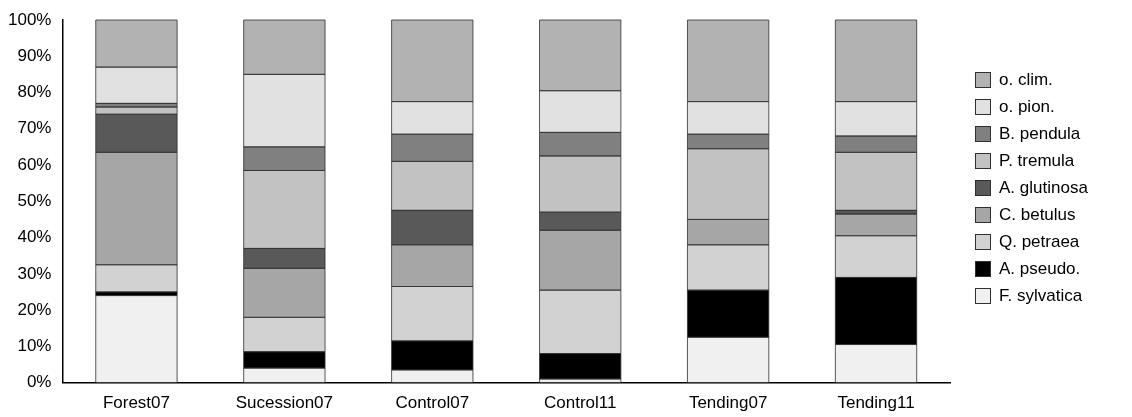 The height and width of the screenshot is (417, 1132). I want to click on x-tick-label: Tending11, so click(876, 403).